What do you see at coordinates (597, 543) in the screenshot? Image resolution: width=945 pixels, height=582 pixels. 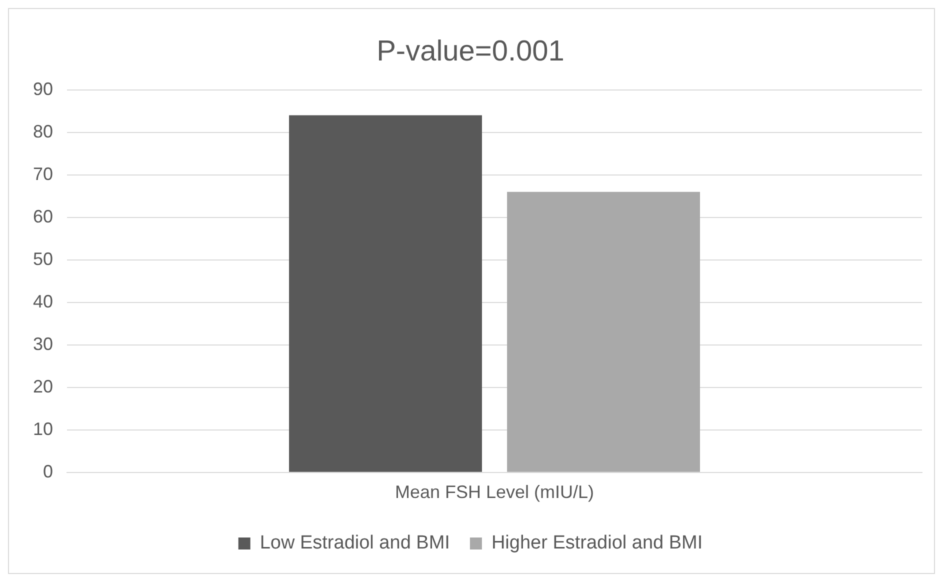 I see `legend-label: Higher Estradiol and BMI` at bounding box center [597, 543].